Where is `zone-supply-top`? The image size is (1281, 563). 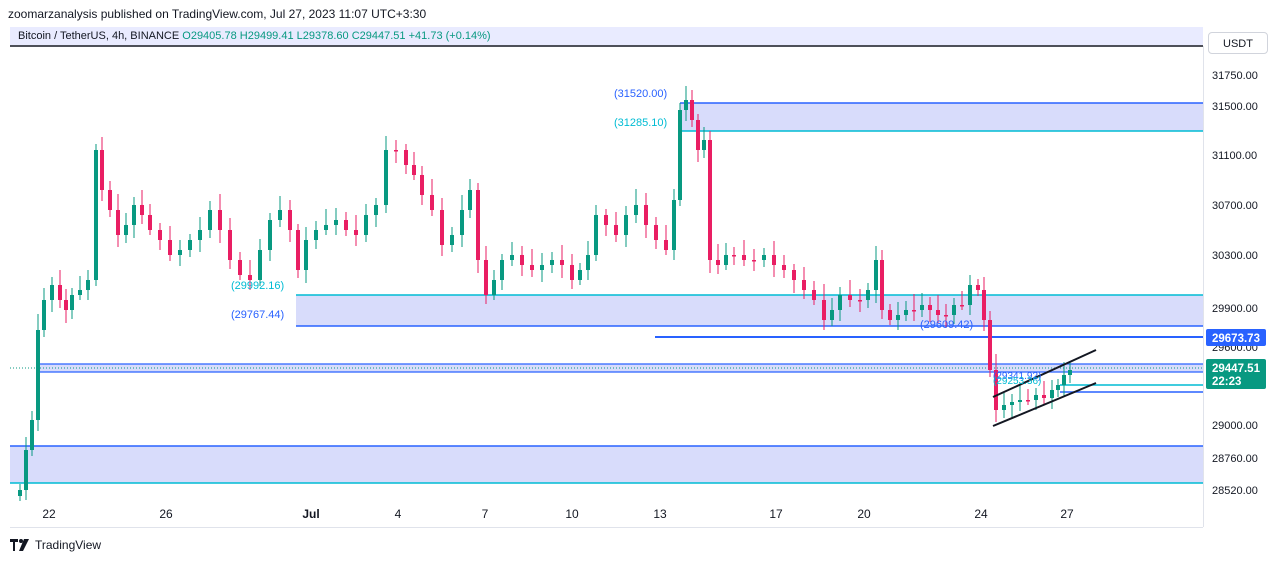 zone-supply-top is located at coordinates (941, 117).